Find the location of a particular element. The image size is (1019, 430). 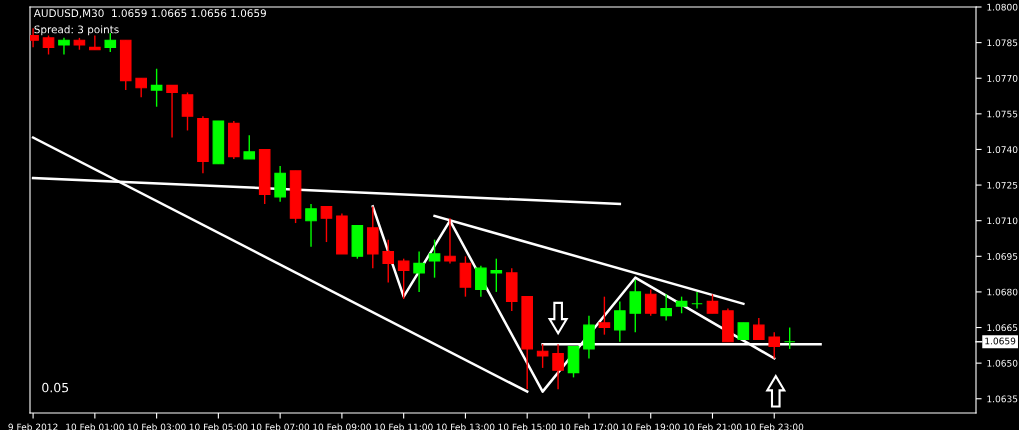

x-tick-label: 10 Feb 01:00 is located at coordinates (95, 426).